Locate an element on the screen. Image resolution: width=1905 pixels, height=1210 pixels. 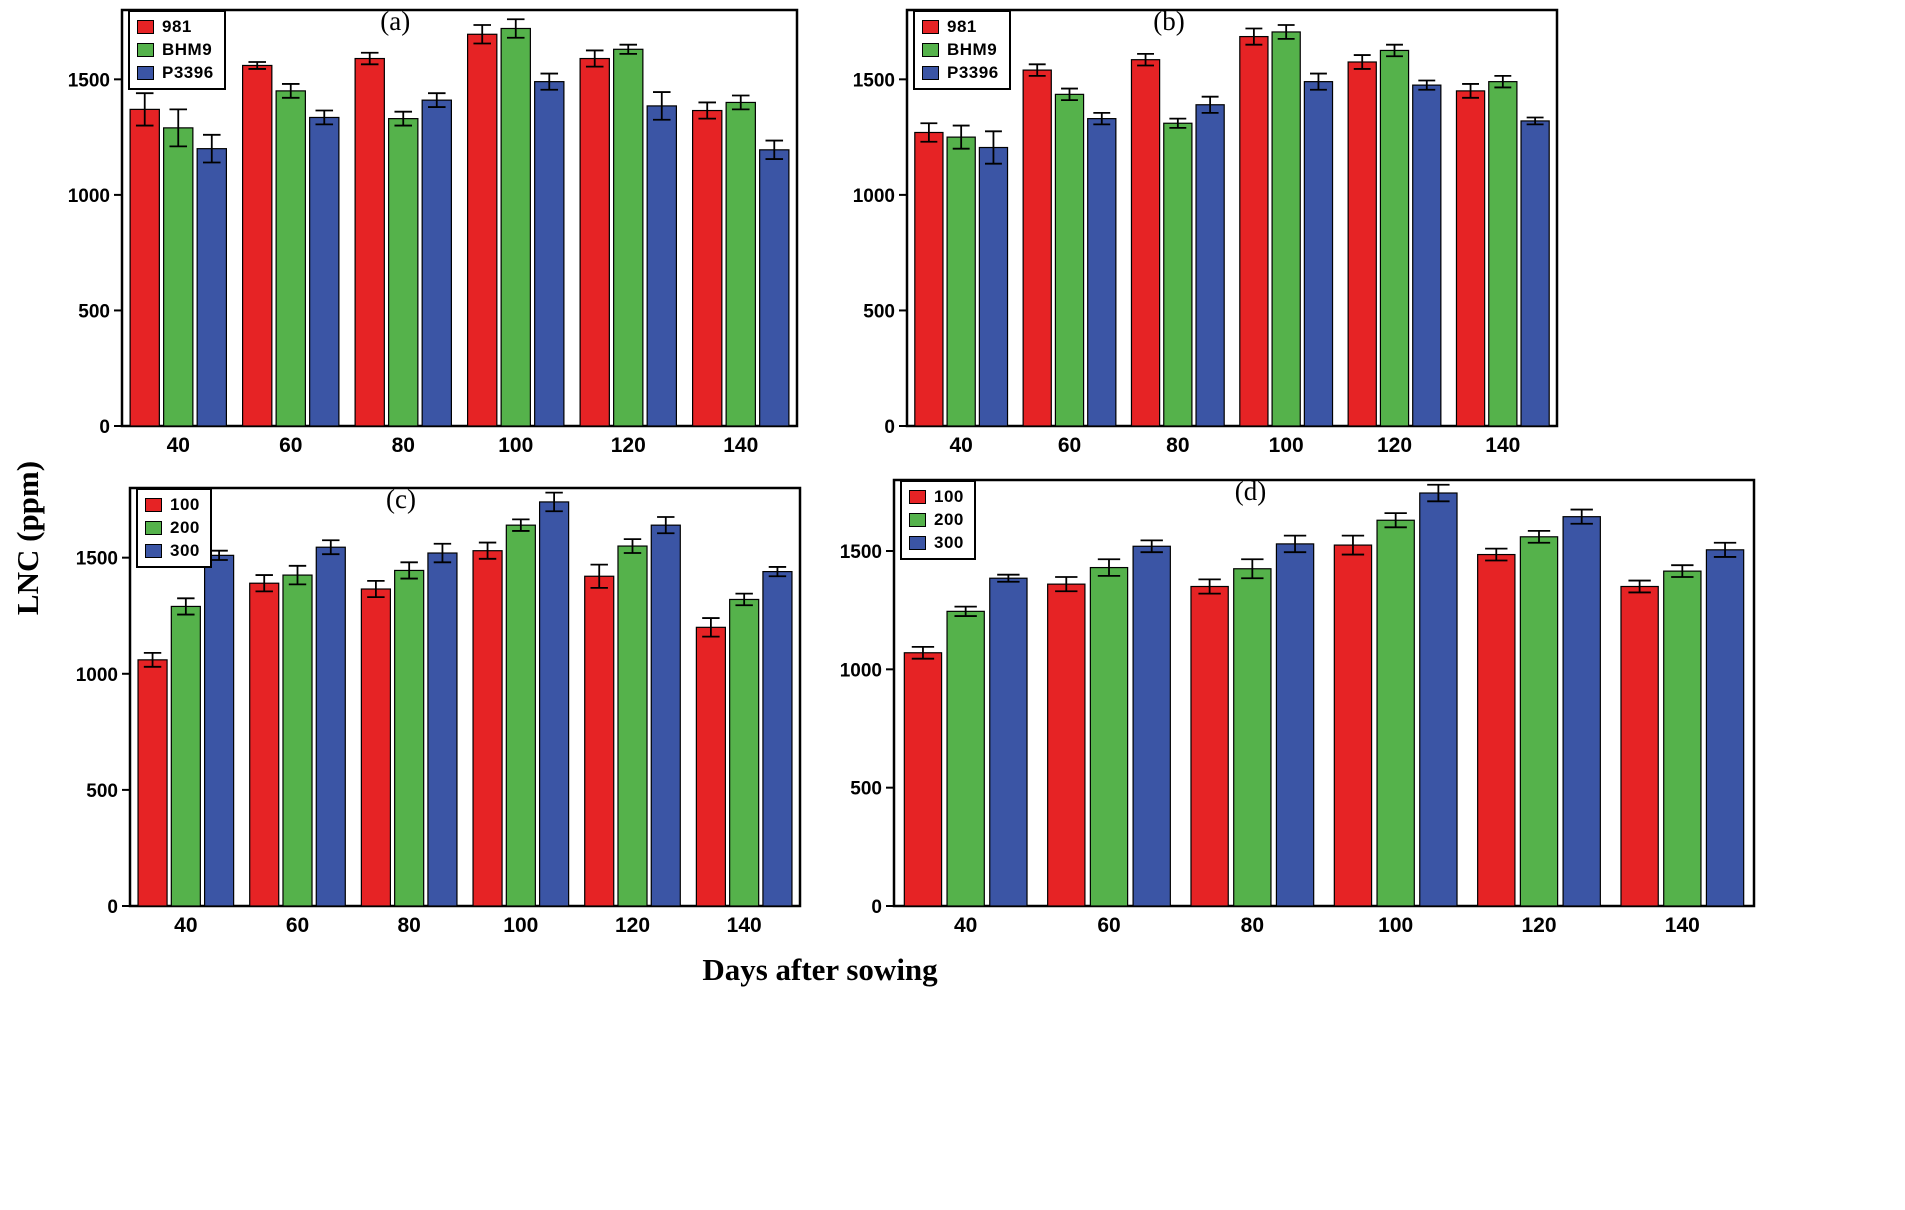
legend-d: 100 200 300 is located at coordinates (938, 520).